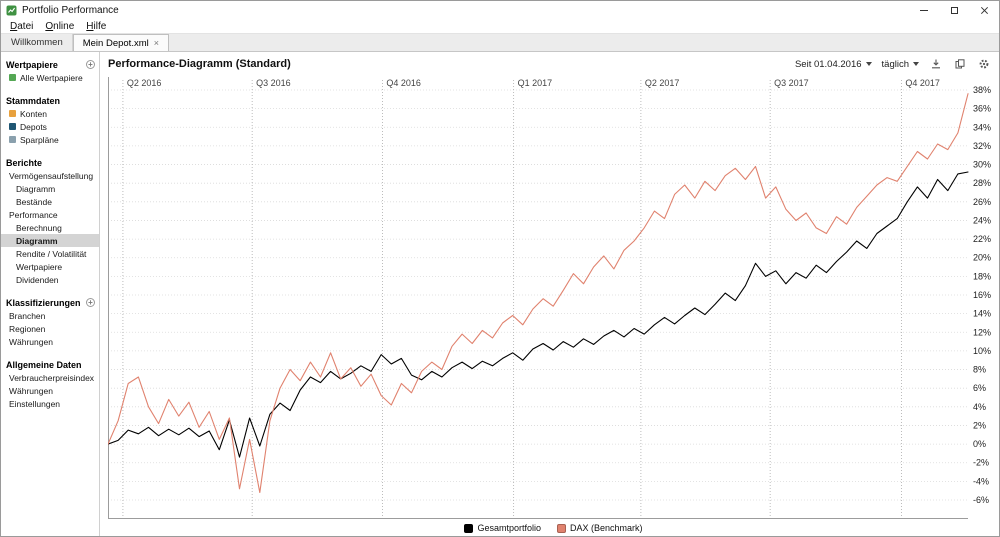 This screenshot has width=1000, height=537. I want to click on app-icon, so click(11, 10).